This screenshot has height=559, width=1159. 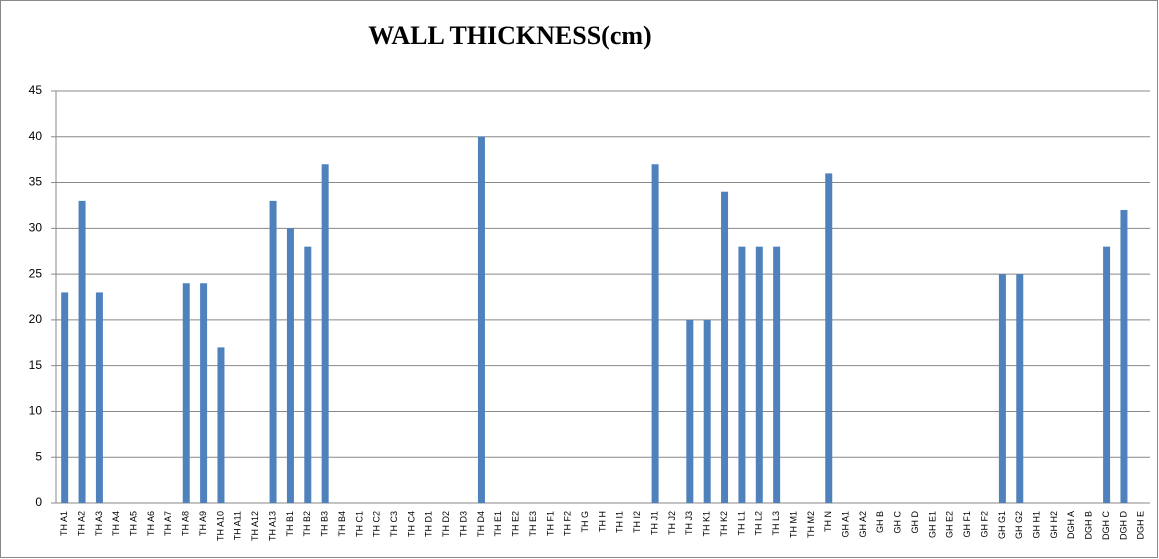 I want to click on y-tick-label: 35, so click(x=36, y=182).